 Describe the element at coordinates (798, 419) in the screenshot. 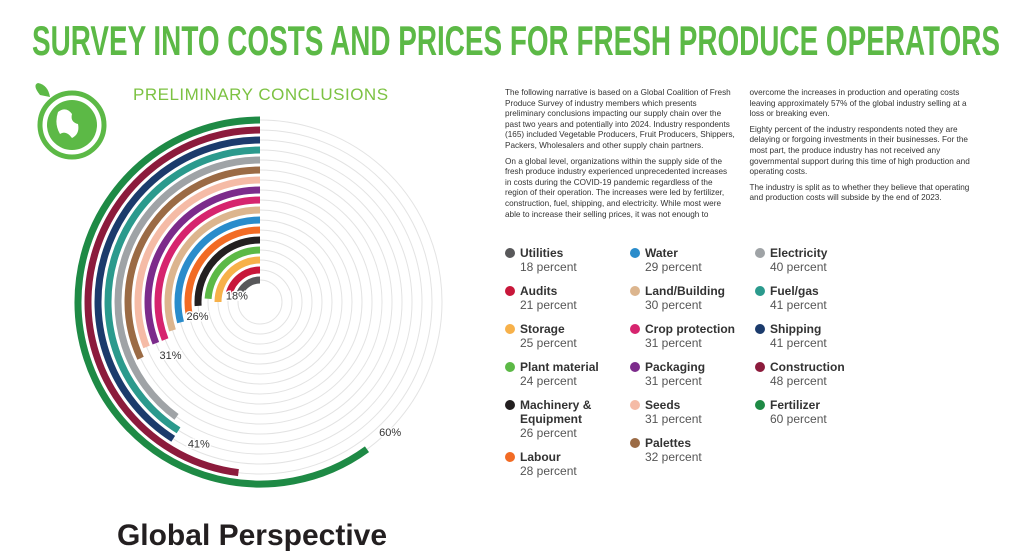

I see `legend-value: 60 percent` at that location.